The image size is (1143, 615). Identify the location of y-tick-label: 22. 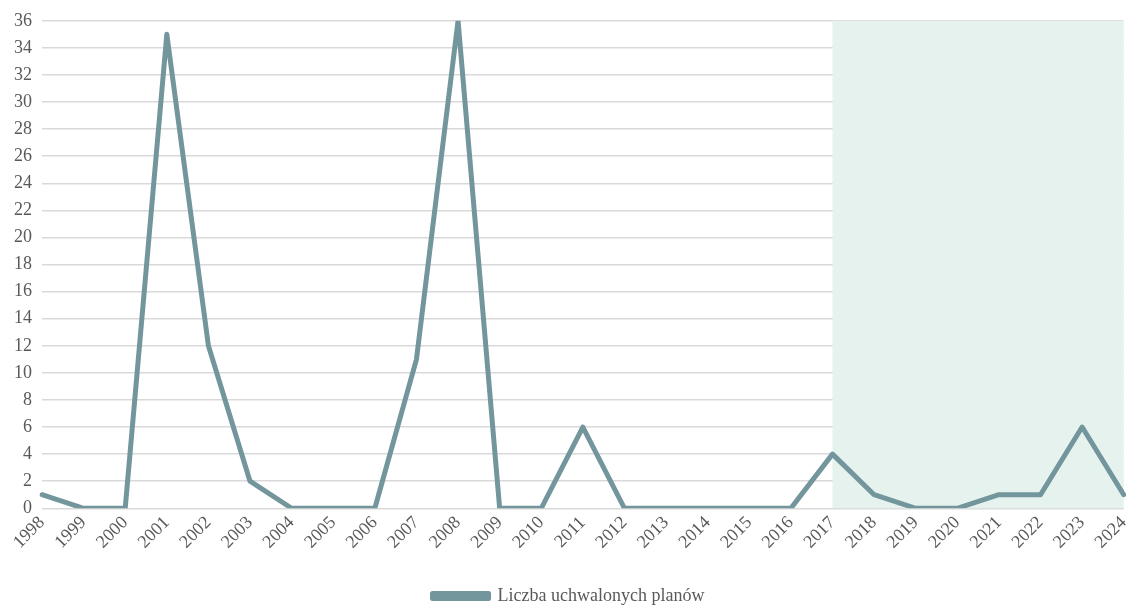
(23, 209).